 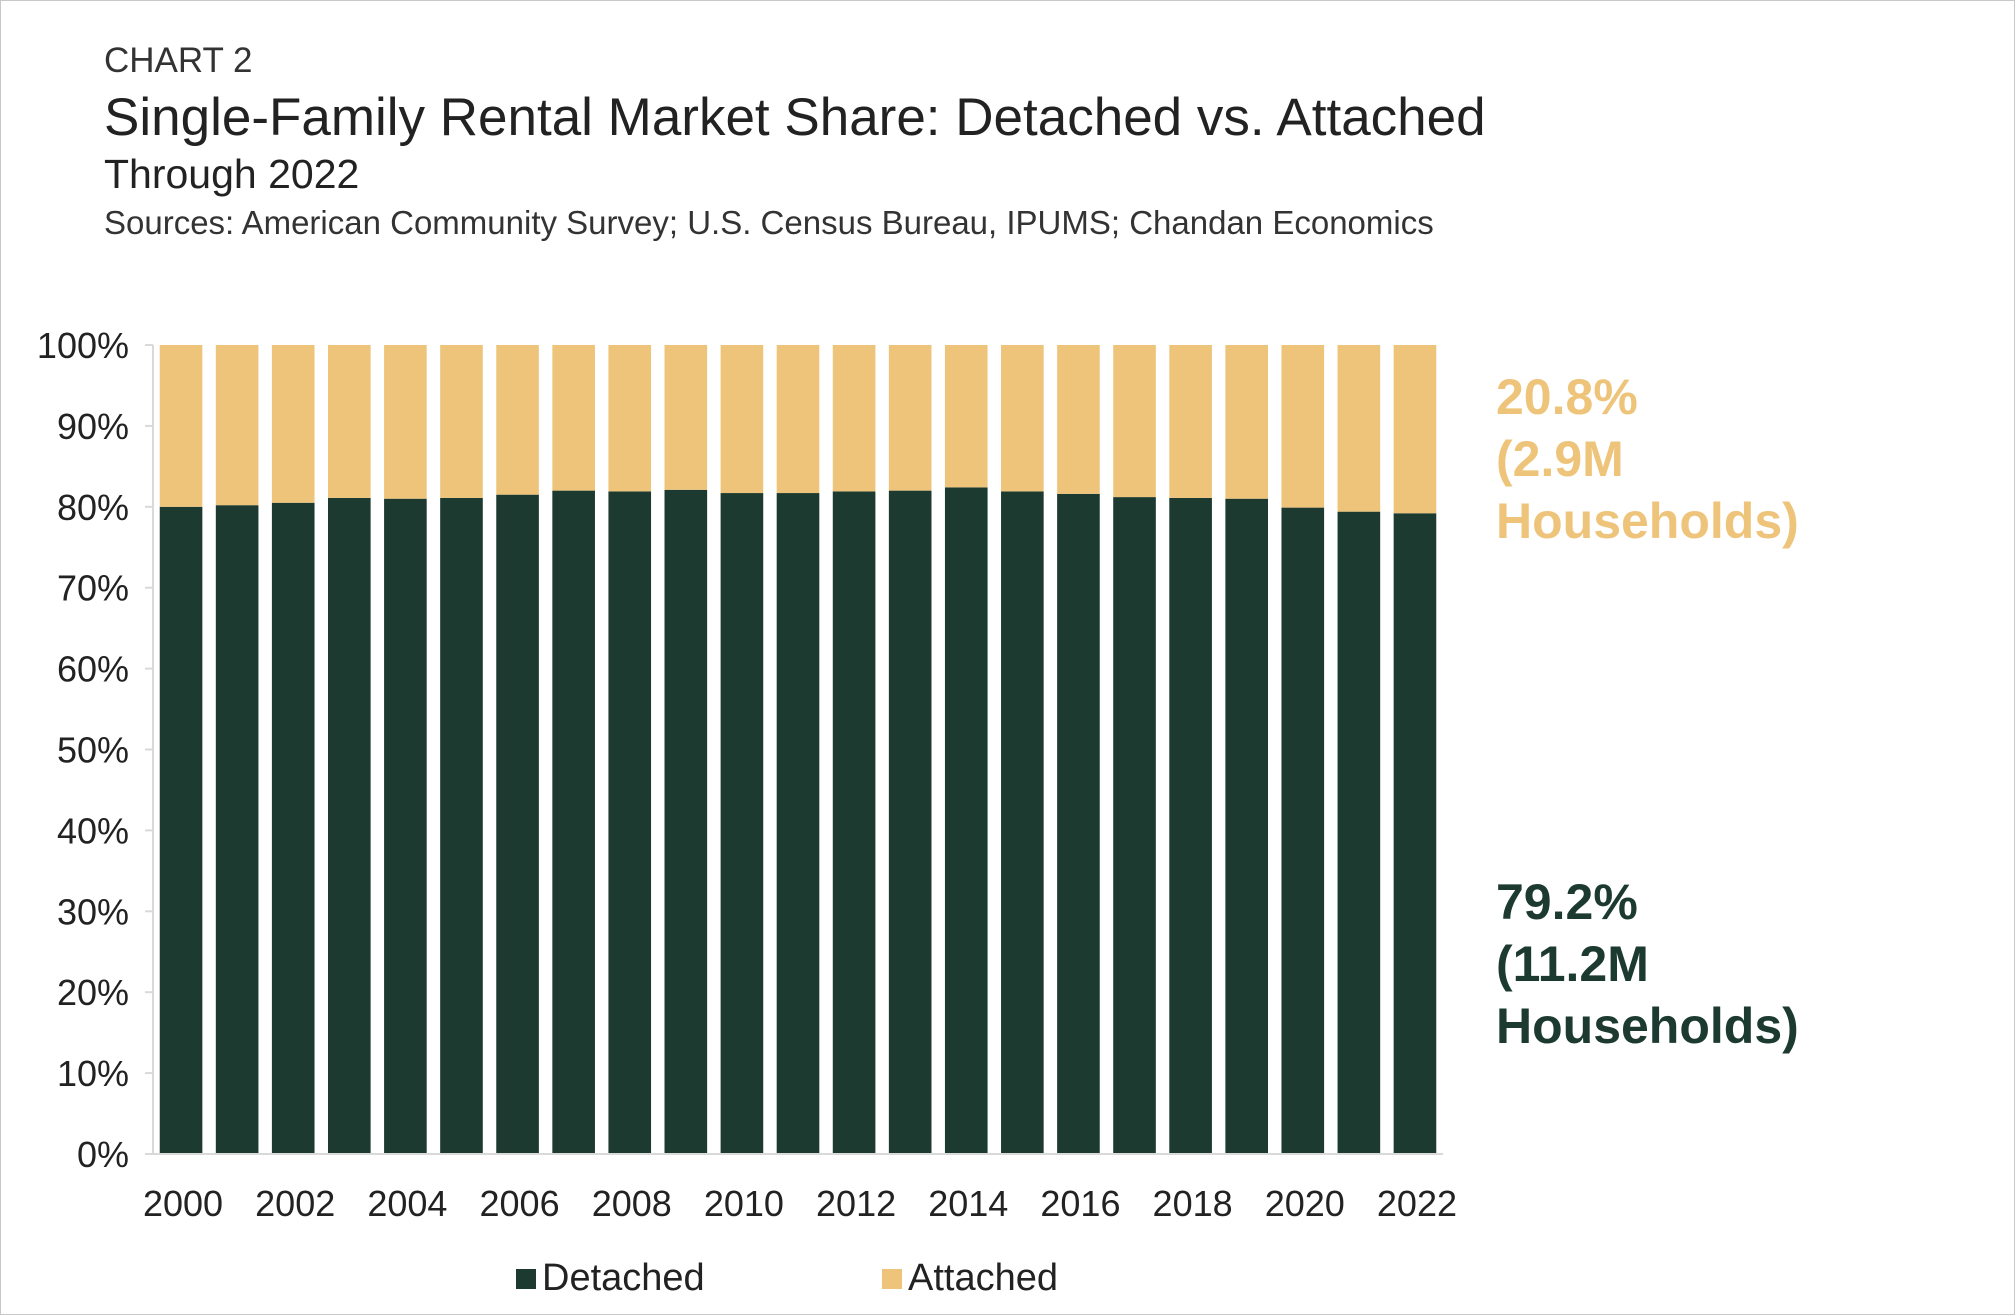 I want to click on bar-detached-2011, so click(x=798, y=823).